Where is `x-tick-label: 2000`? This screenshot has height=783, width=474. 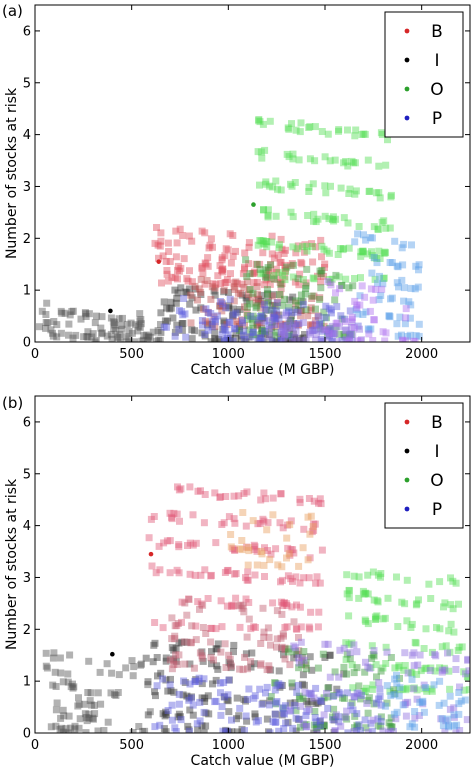 x-tick-label: 2000 is located at coordinates (421, 354).